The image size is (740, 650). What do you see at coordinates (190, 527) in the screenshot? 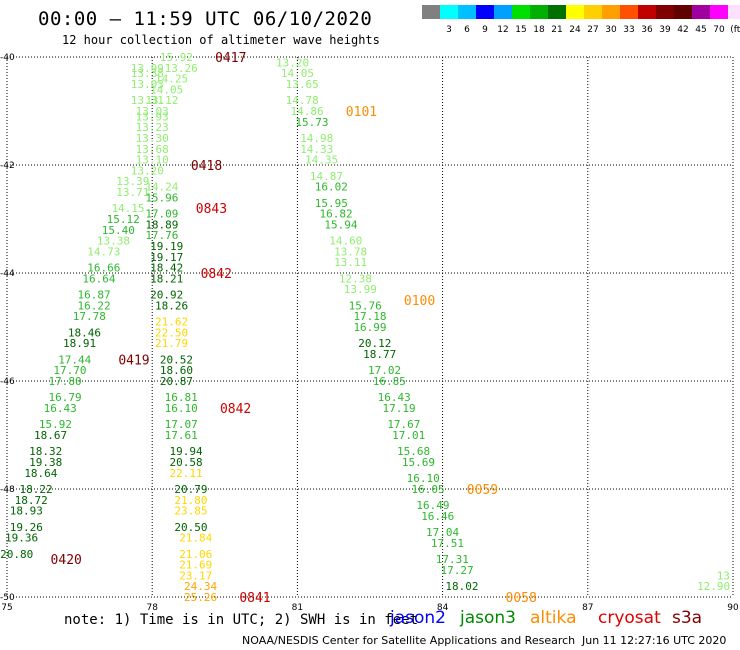
I see `wave-height-label: 20.50` at bounding box center [190, 527].